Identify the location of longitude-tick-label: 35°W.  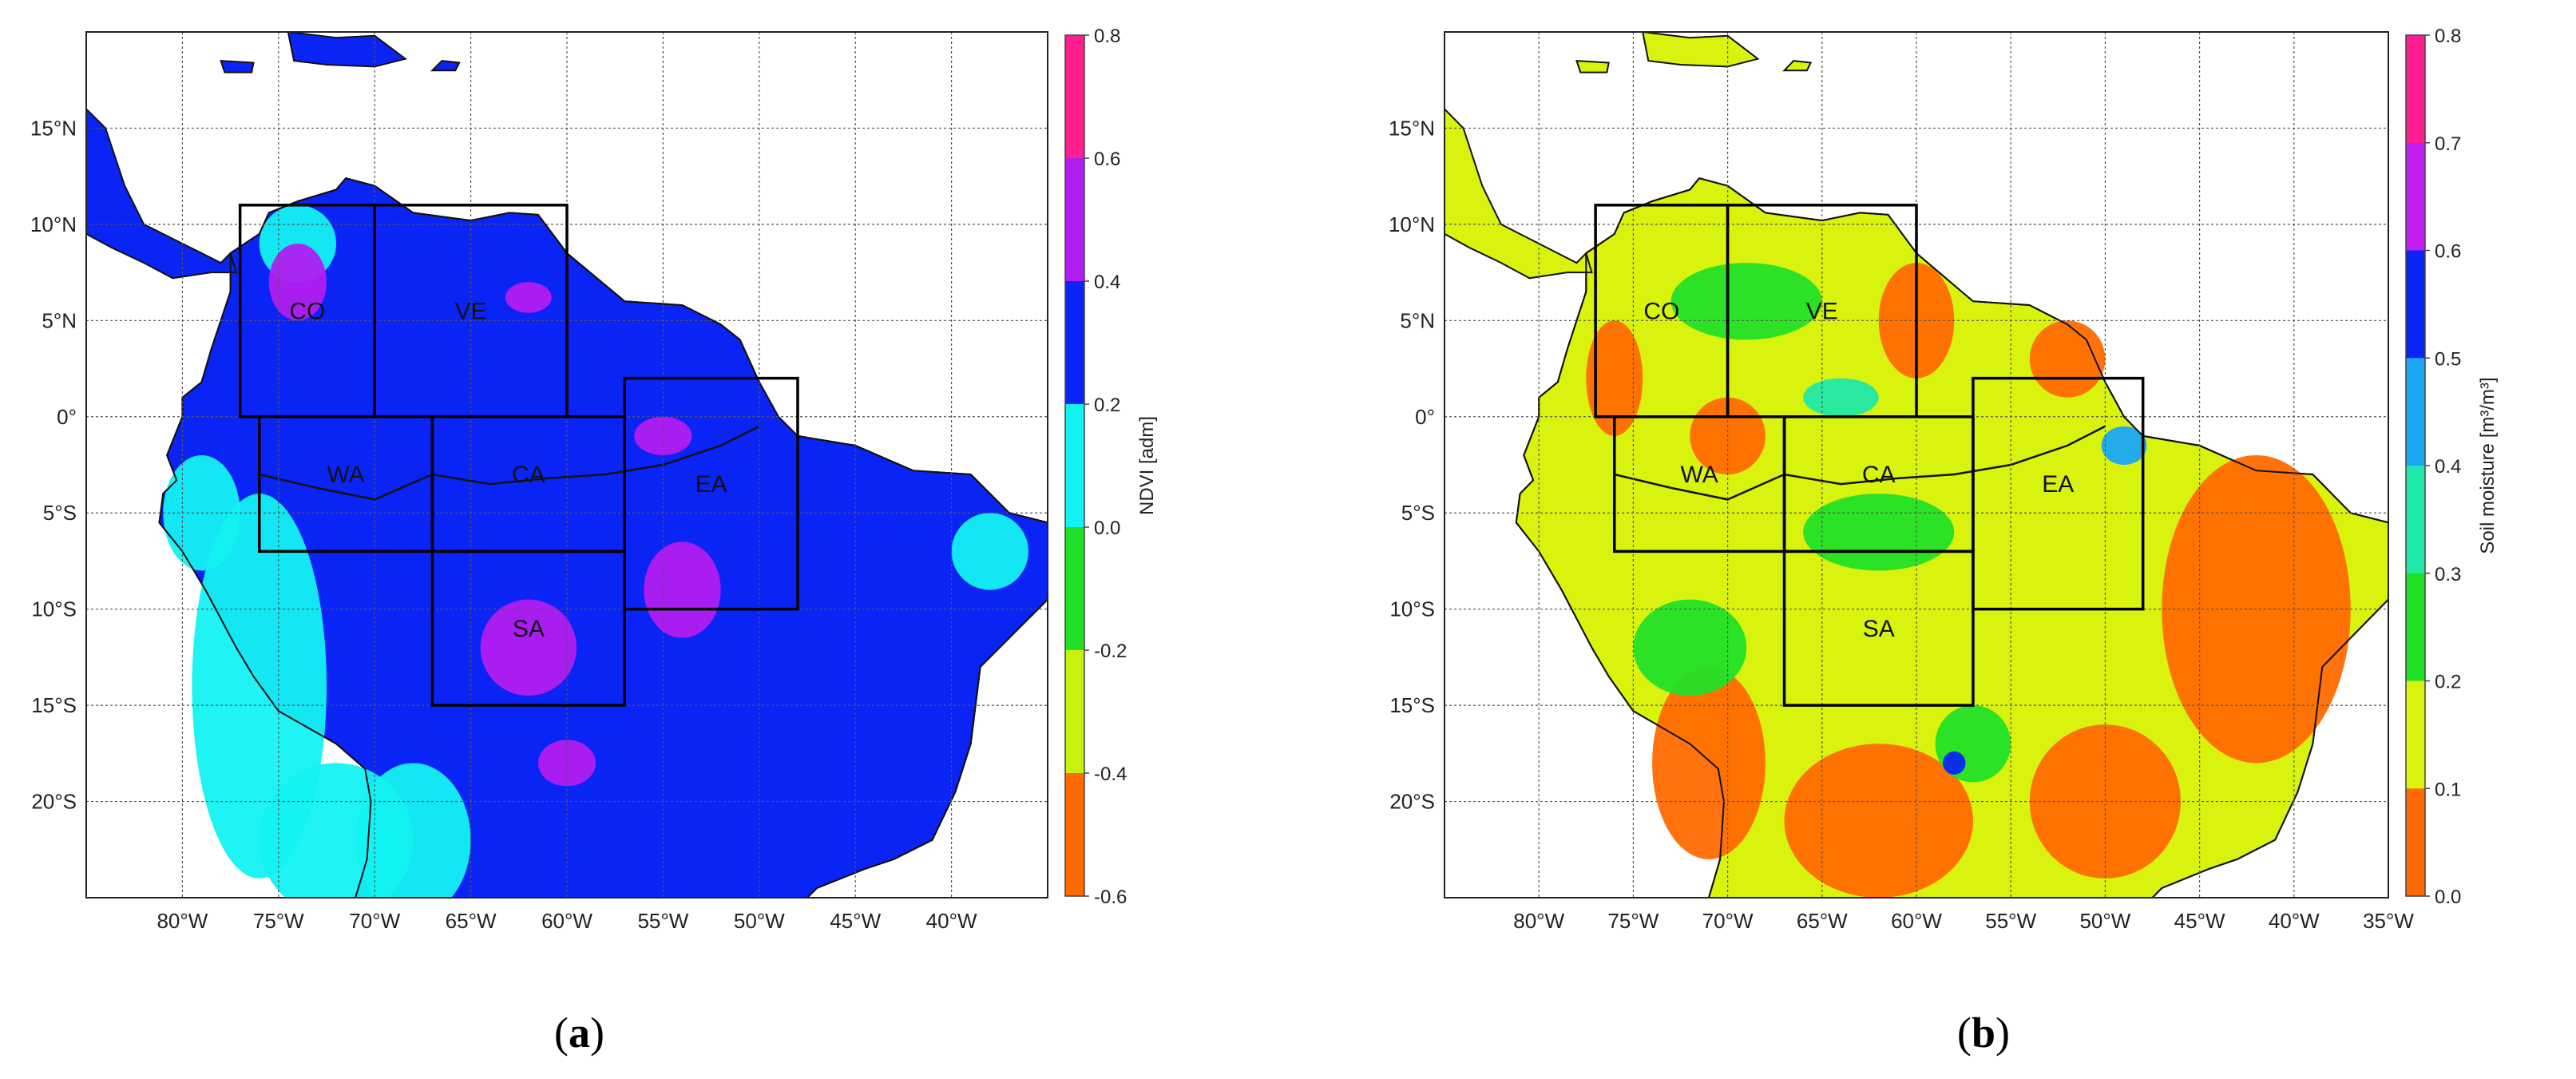
(2388, 921).